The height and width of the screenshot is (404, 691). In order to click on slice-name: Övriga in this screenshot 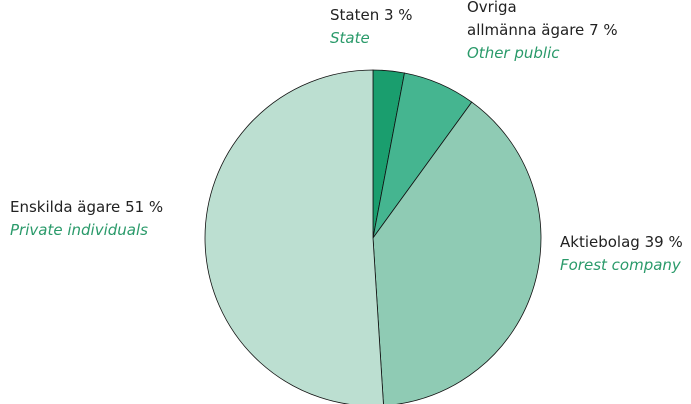, I will do `click(492, 8)`.